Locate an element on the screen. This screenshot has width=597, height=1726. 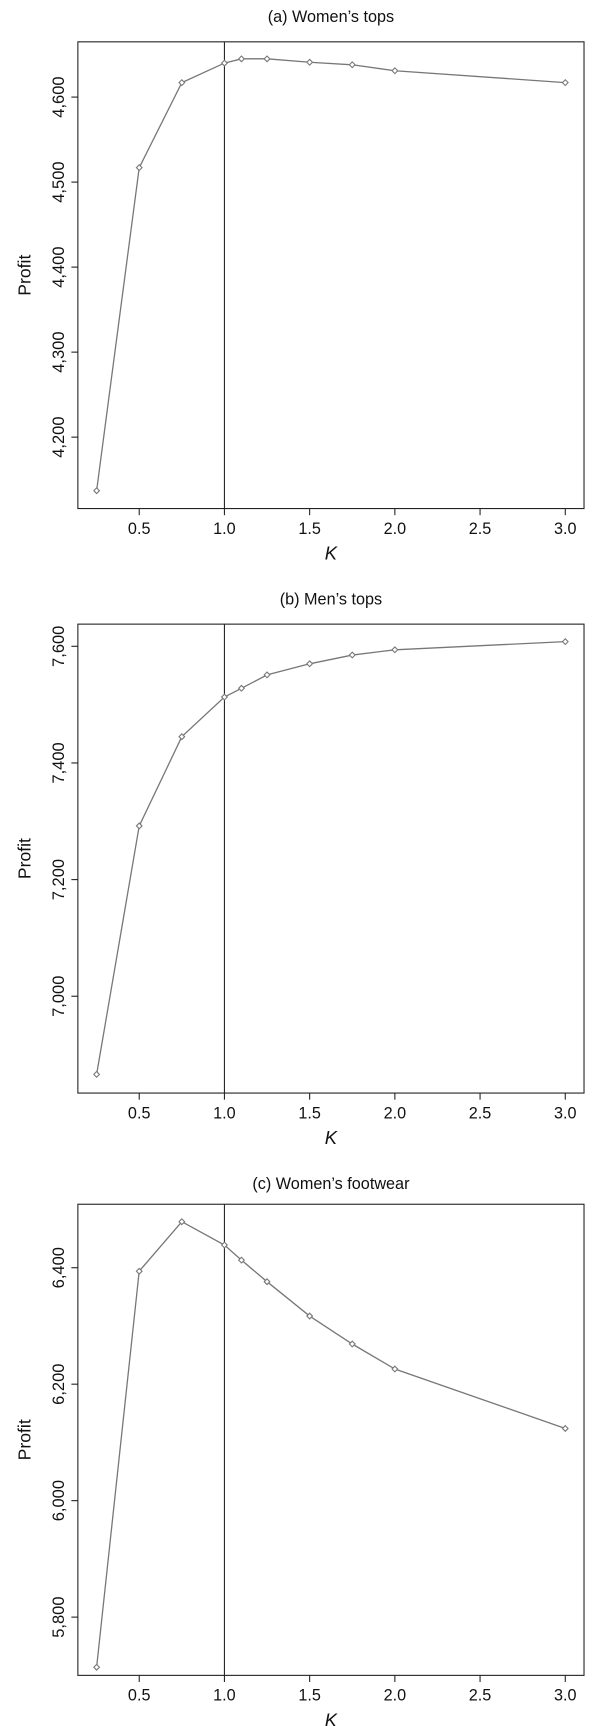
y-tick-label: 4,300 is located at coordinates (59, 351).